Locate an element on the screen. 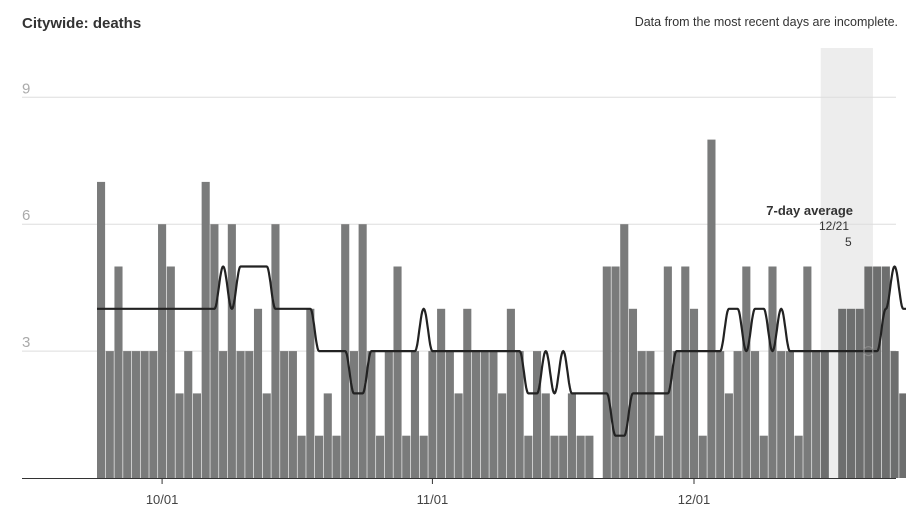 The width and height of the screenshot is (906, 520). x-tick-label: 12/01 is located at coordinates (694, 499).